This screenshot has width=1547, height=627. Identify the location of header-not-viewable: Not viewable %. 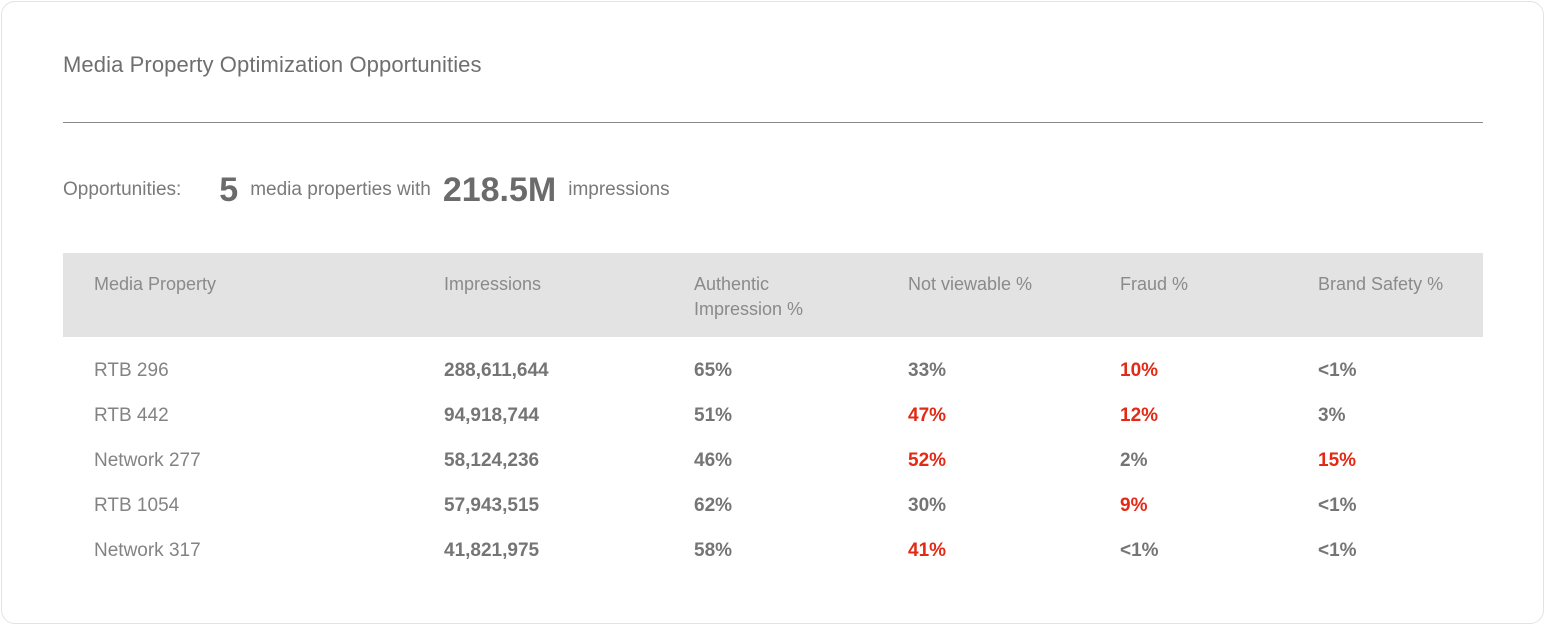
(970, 284).